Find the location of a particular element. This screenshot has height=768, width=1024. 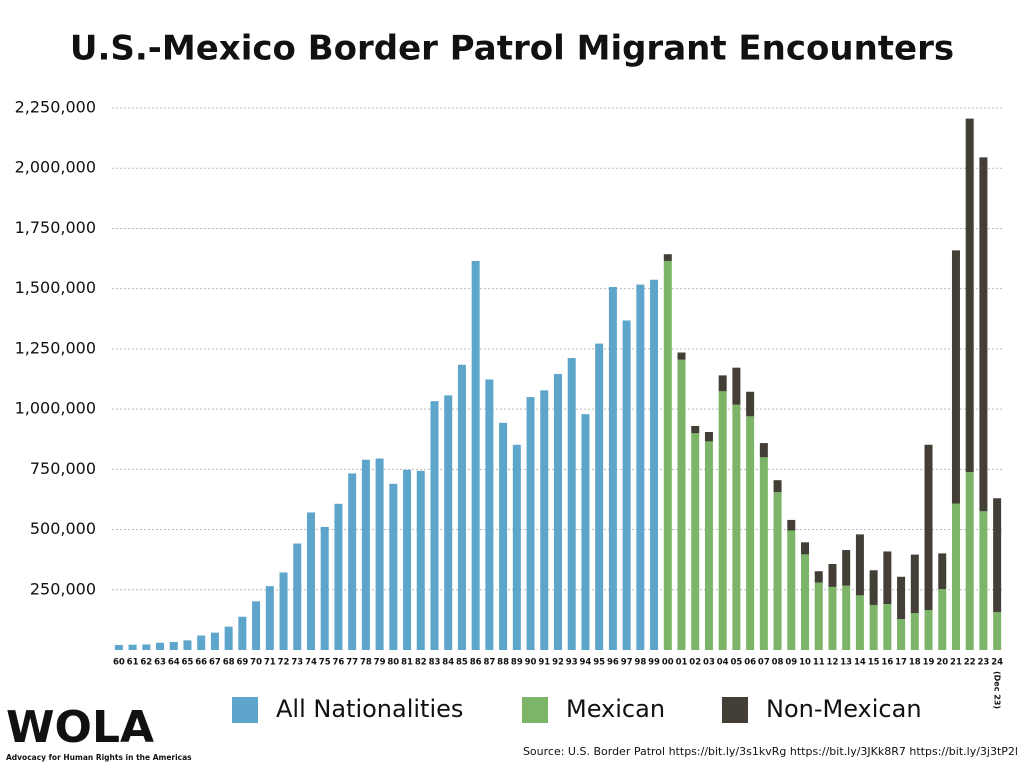

x-tick-label: 80 is located at coordinates (393, 663).